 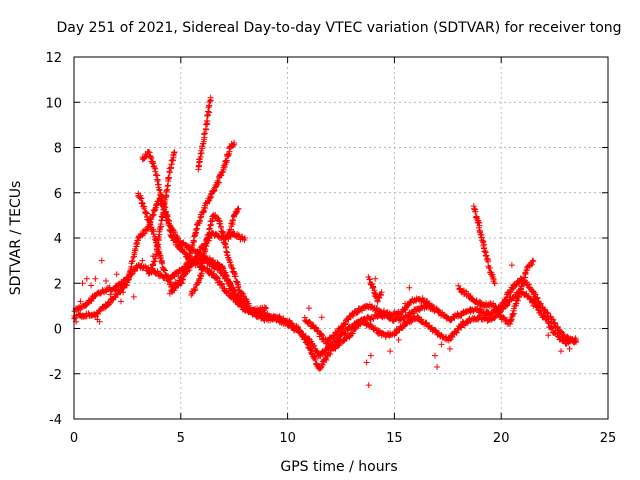 I want to click on y-tick-label: 0, so click(x=58, y=330).